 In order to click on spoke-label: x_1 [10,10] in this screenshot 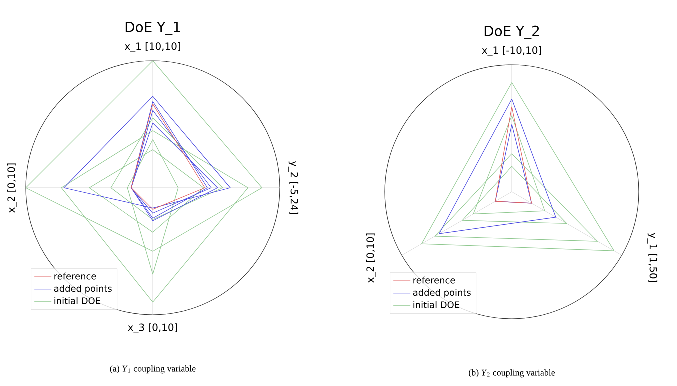, I will do `click(152, 47)`.